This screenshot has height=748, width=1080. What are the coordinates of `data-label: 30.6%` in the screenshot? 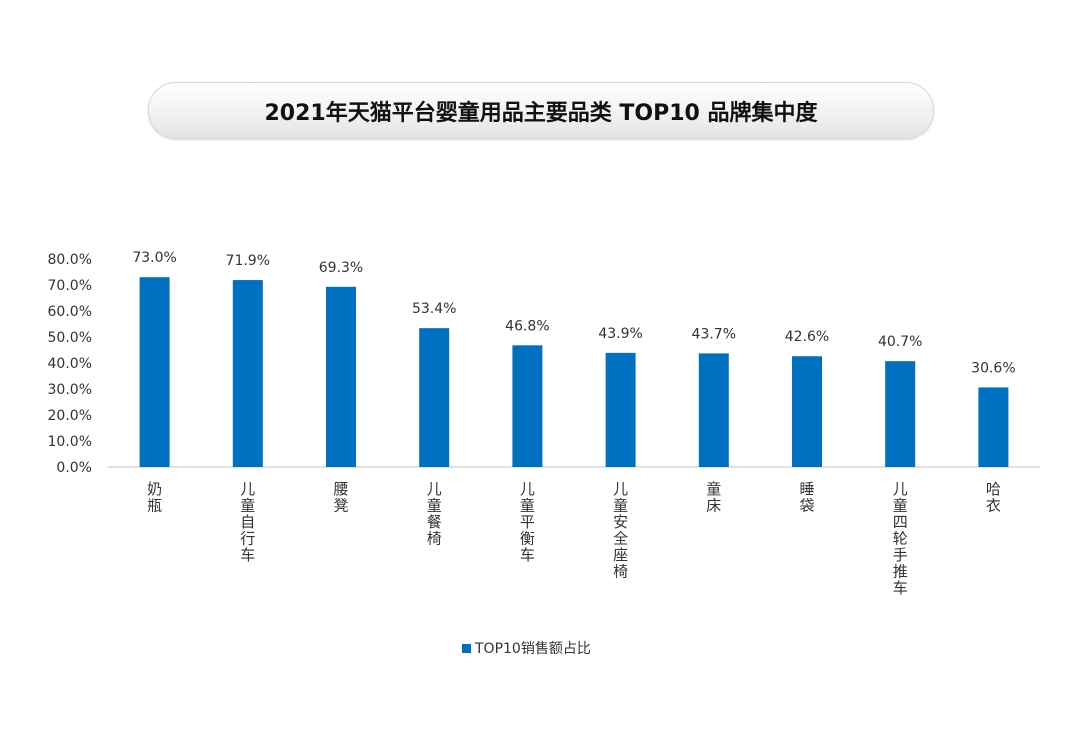 It's located at (993, 368).